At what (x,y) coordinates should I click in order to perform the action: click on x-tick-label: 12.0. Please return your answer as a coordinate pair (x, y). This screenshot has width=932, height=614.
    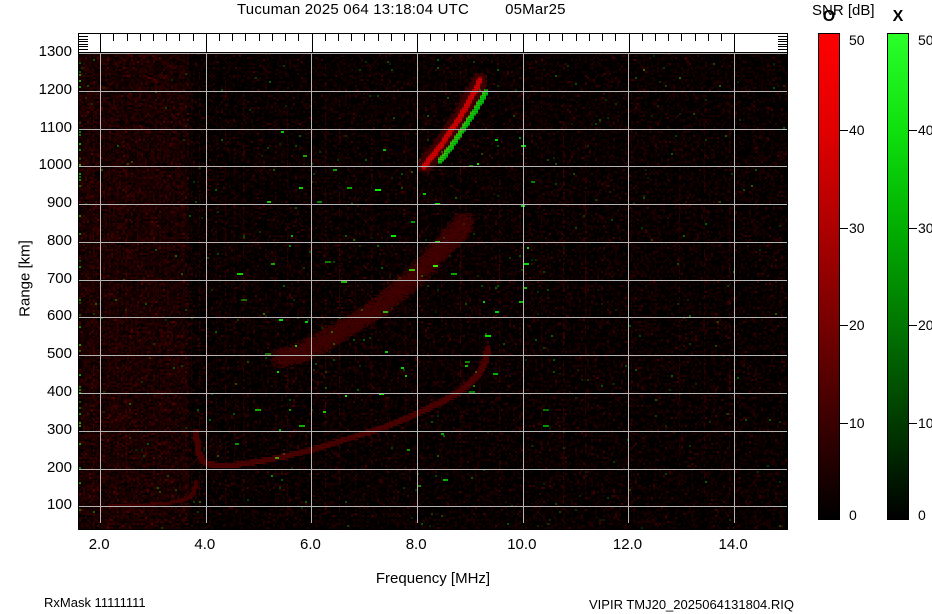
    Looking at the image, I should click on (627, 544).